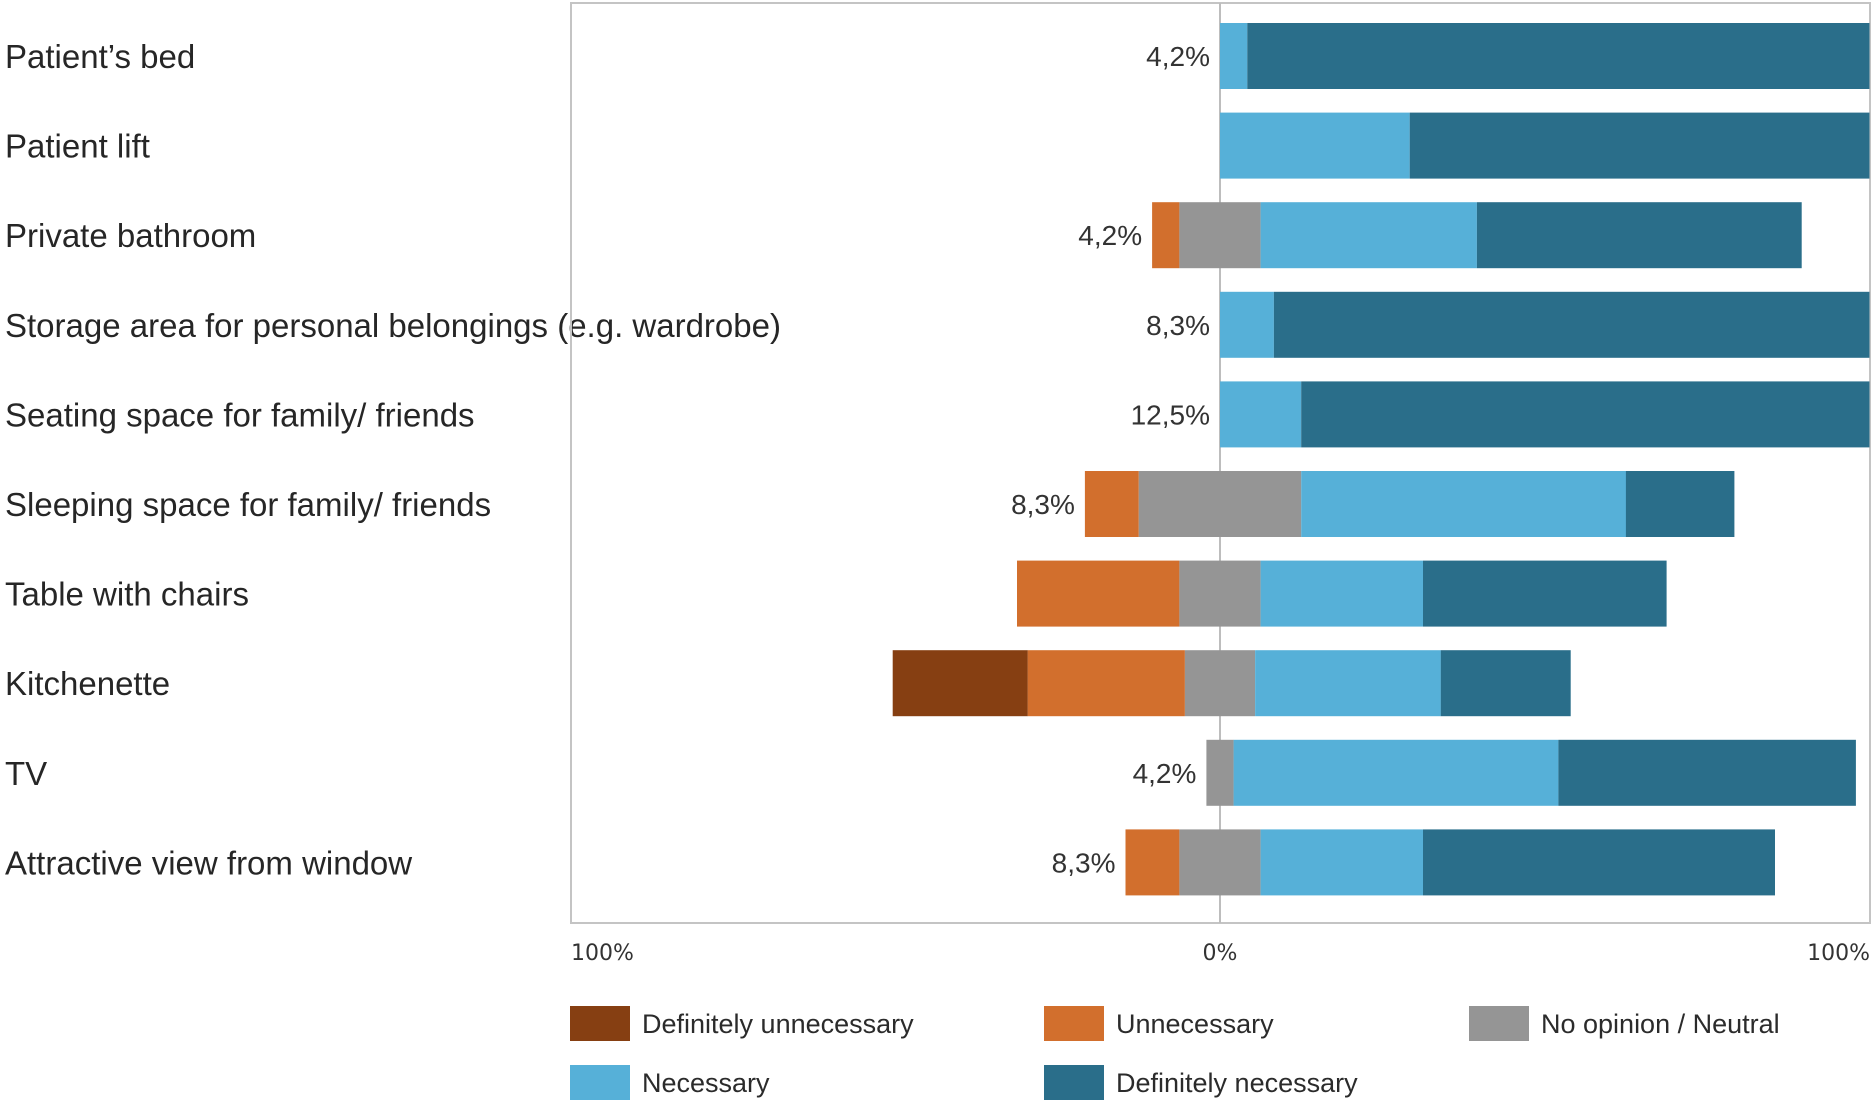 This screenshot has width=1873, height=1102. I want to click on legend-label: Definitely necessary, so click(1237, 1083).